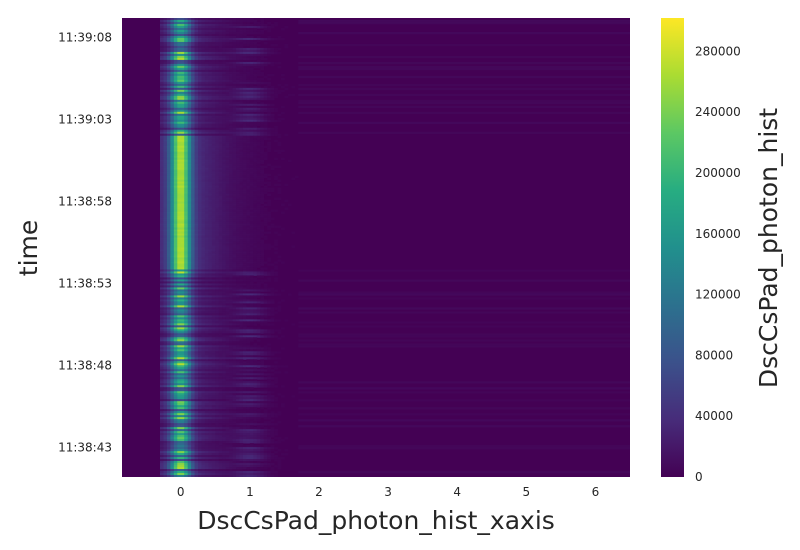  What do you see at coordinates (464, 85) in the screenshot?
I see `heatmap-streak` at bounding box center [464, 85].